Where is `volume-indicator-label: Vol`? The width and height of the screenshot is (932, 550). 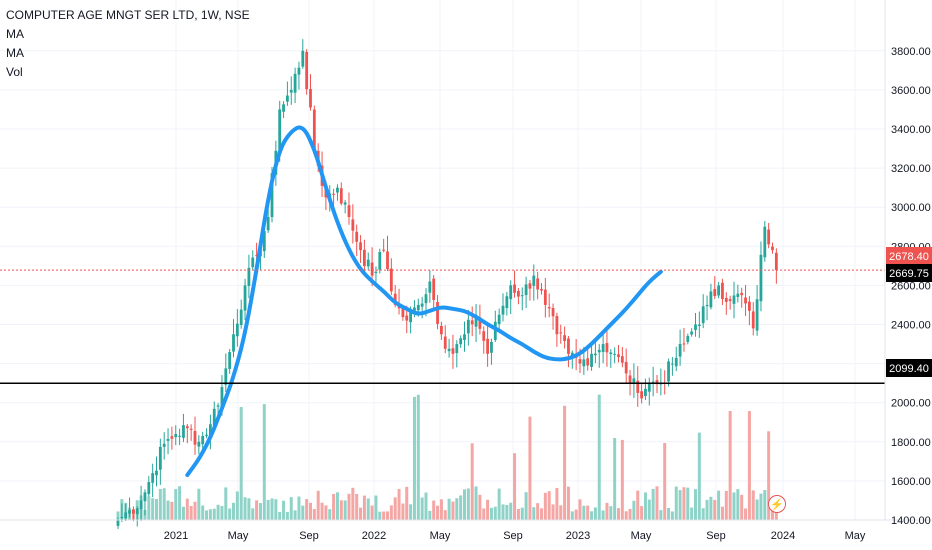 volume-indicator-label: Vol is located at coordinates (14, 72).